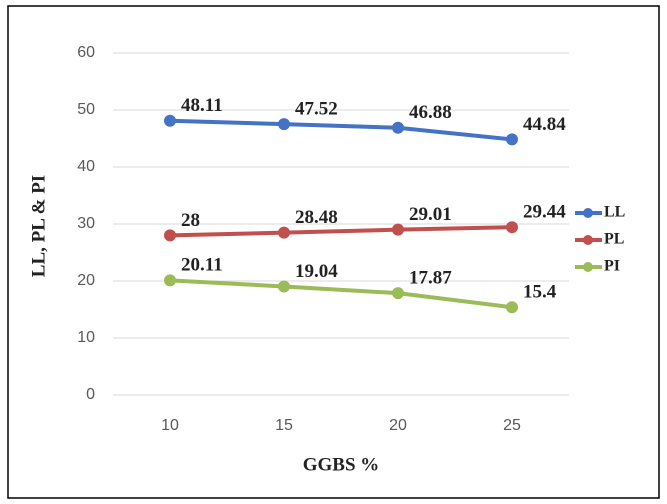  What do you see at coordinates (316, 271) in the screenshot?
I see `data-label: 19.04` at bounding box center [316, 271].